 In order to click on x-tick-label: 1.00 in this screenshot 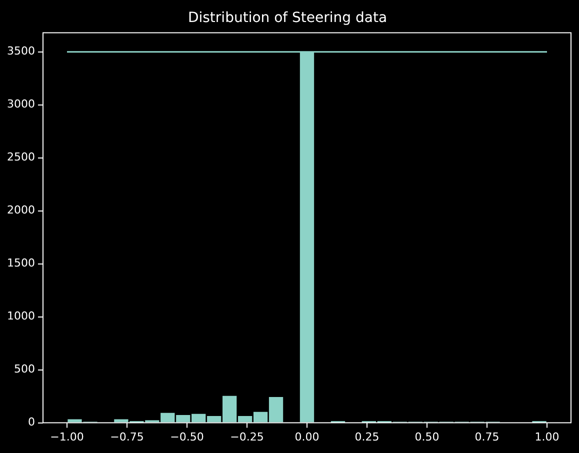, I will do `click(547, 437)`.